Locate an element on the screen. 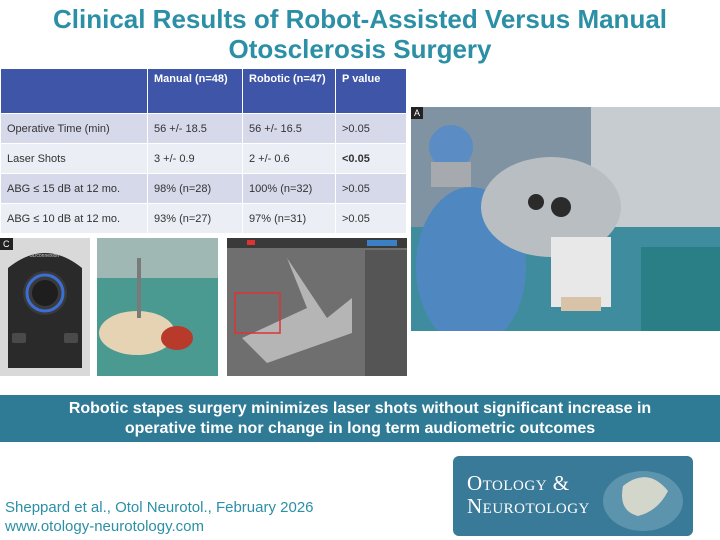 The image size is (720, 540). navigation-software-screenshot is located at coordinates (317, 307).